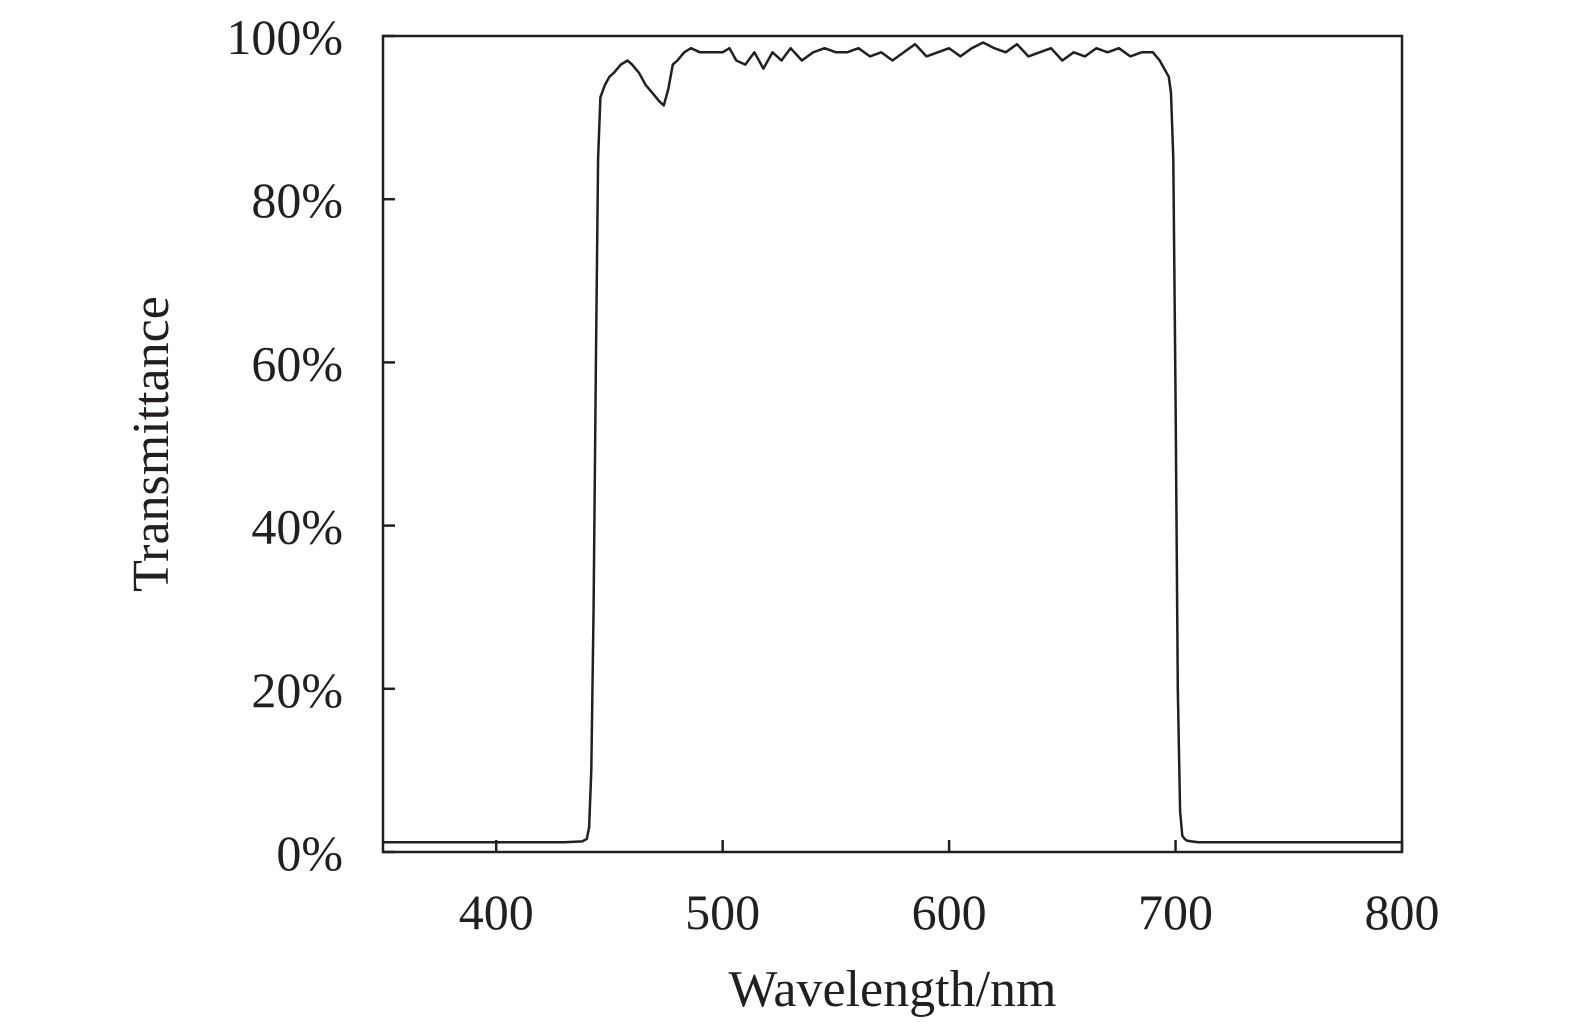 The width and height of the screenshot is (1575, 1033). Describe the element at coordinates (297, 527) in the screenshot. I see `y-tick-label: 40%` at that location.